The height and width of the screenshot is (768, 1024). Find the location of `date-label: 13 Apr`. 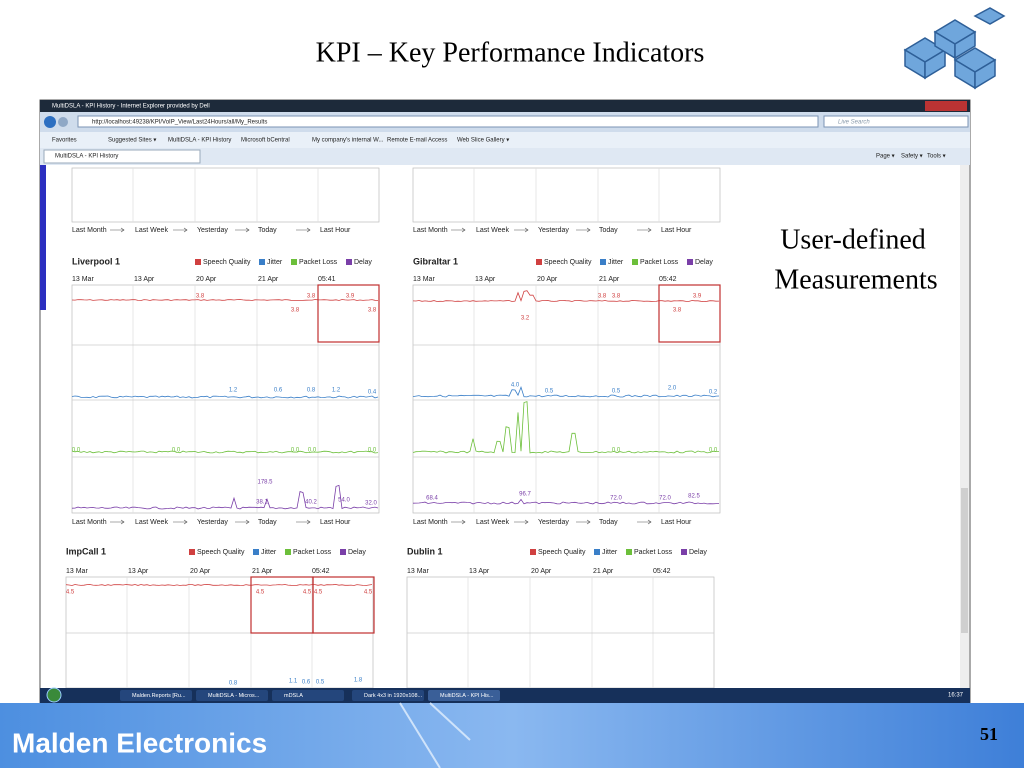

date-label: 13 Apr is located at coordinates (485, 279).